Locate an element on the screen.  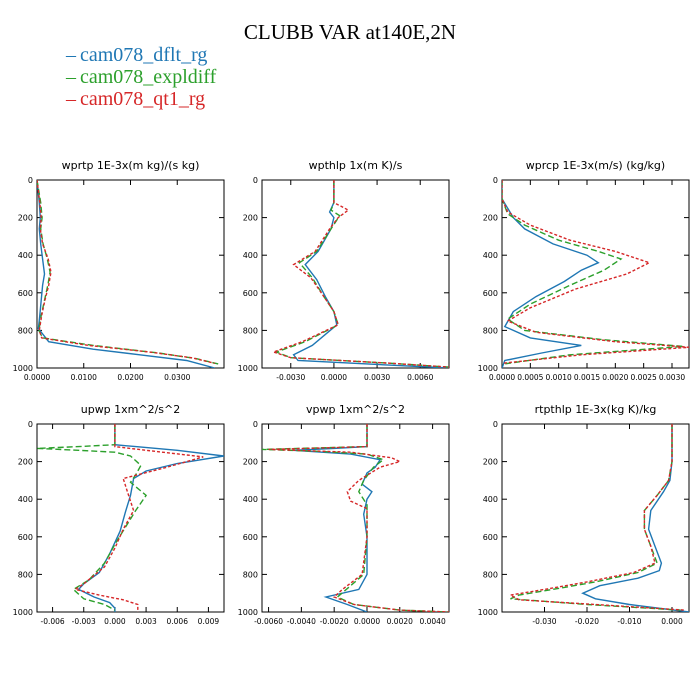
legend-entry-expldiff: – cam078_expldiff is located at coordinates (141, 77).